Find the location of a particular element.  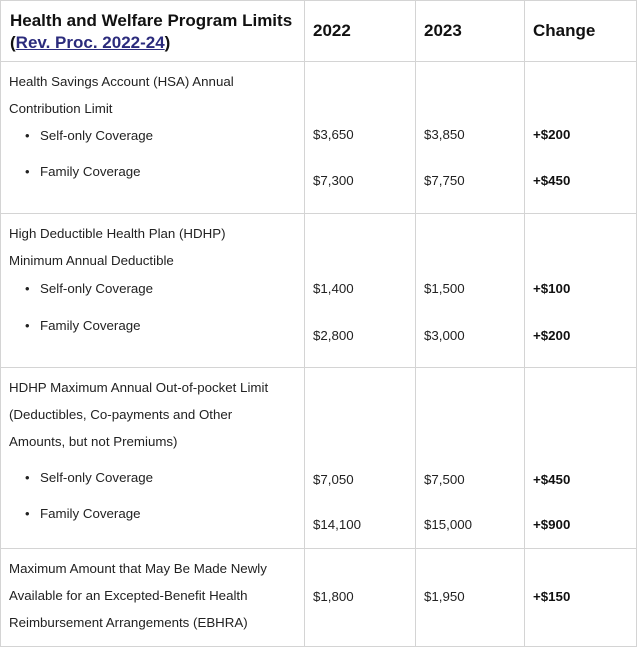

value-2023-cell: $3,850 $7,750 is located at coordinates (470, 137).